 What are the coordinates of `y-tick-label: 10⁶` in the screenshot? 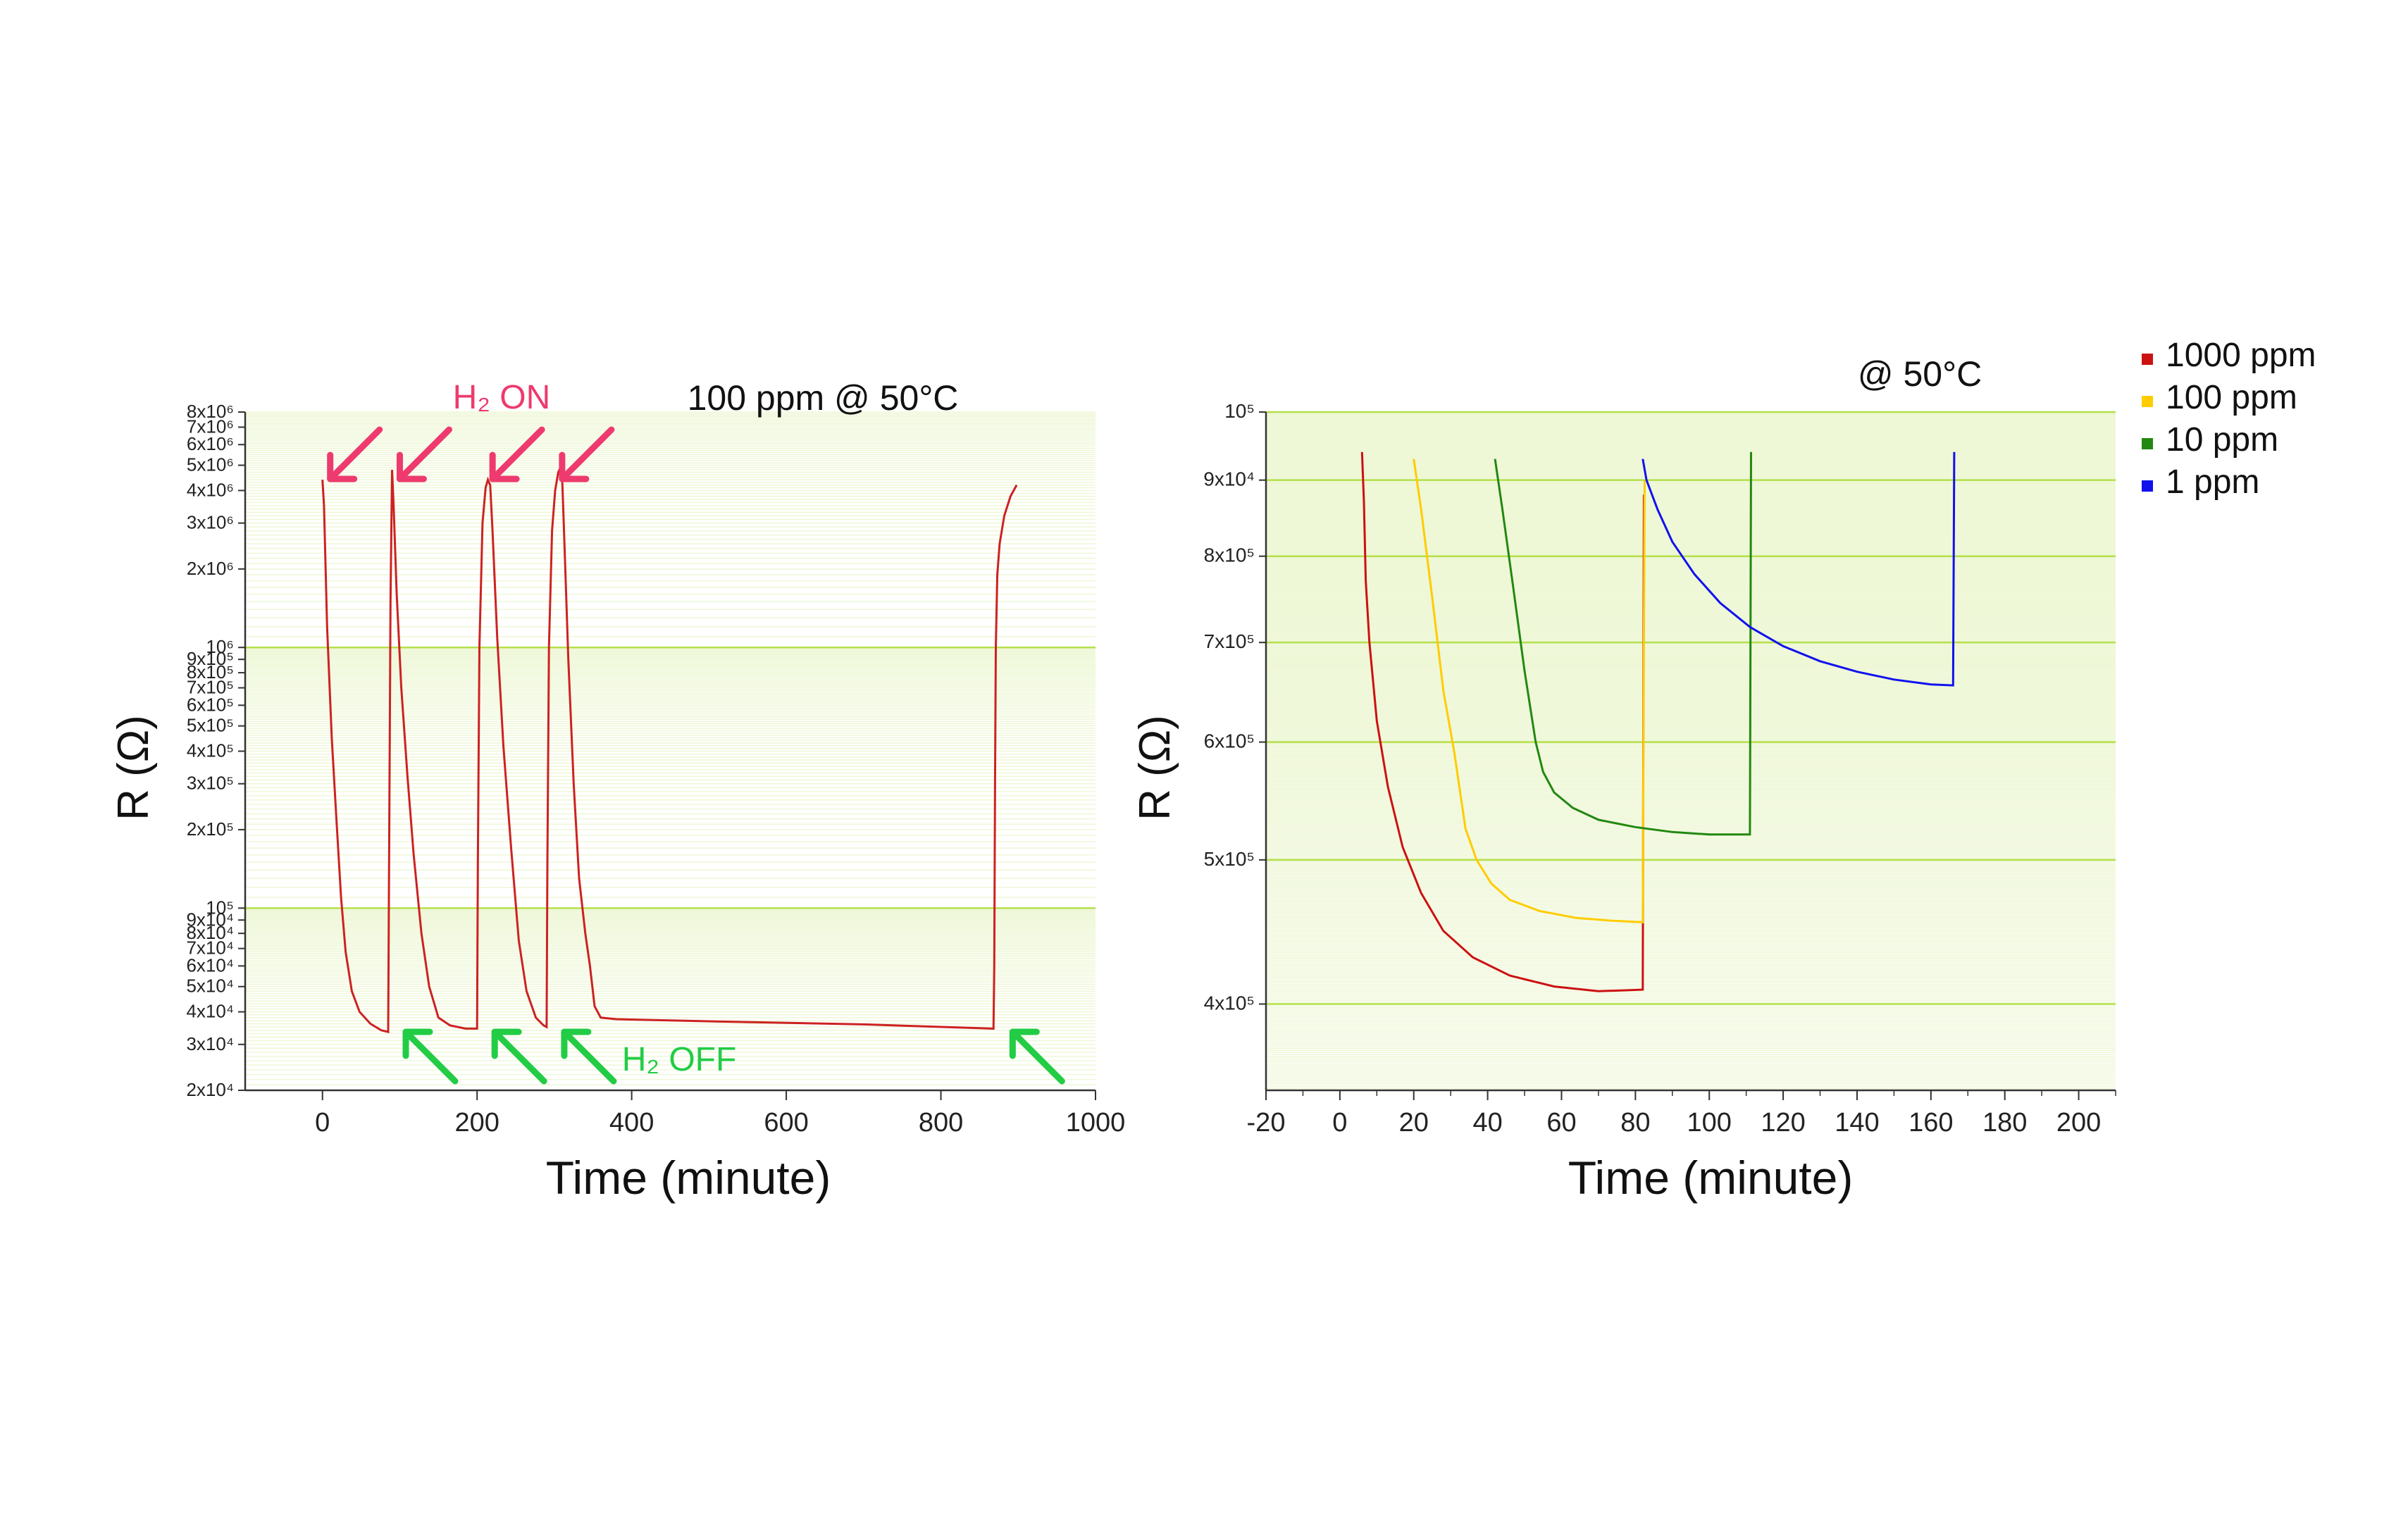 It's located at (220, 646).